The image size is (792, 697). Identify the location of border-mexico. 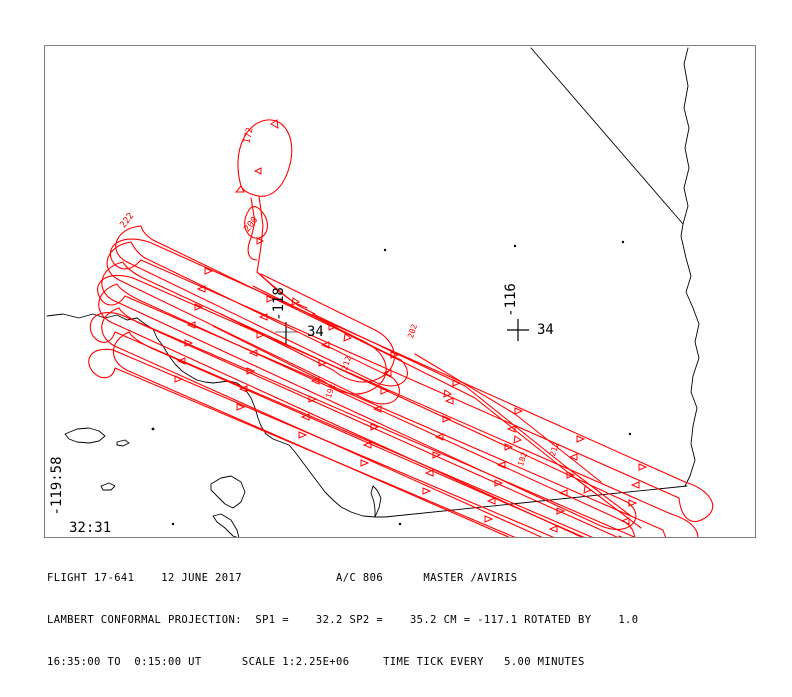
(536, 501).